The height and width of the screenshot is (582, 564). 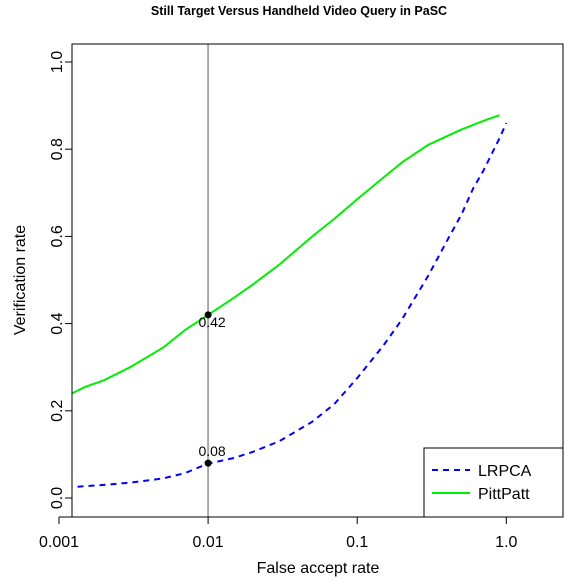 What do you see at coordinates (59, 542) in the screenshot?
I see `x-tick-label: 0.001` at bounding box center [59, 542].